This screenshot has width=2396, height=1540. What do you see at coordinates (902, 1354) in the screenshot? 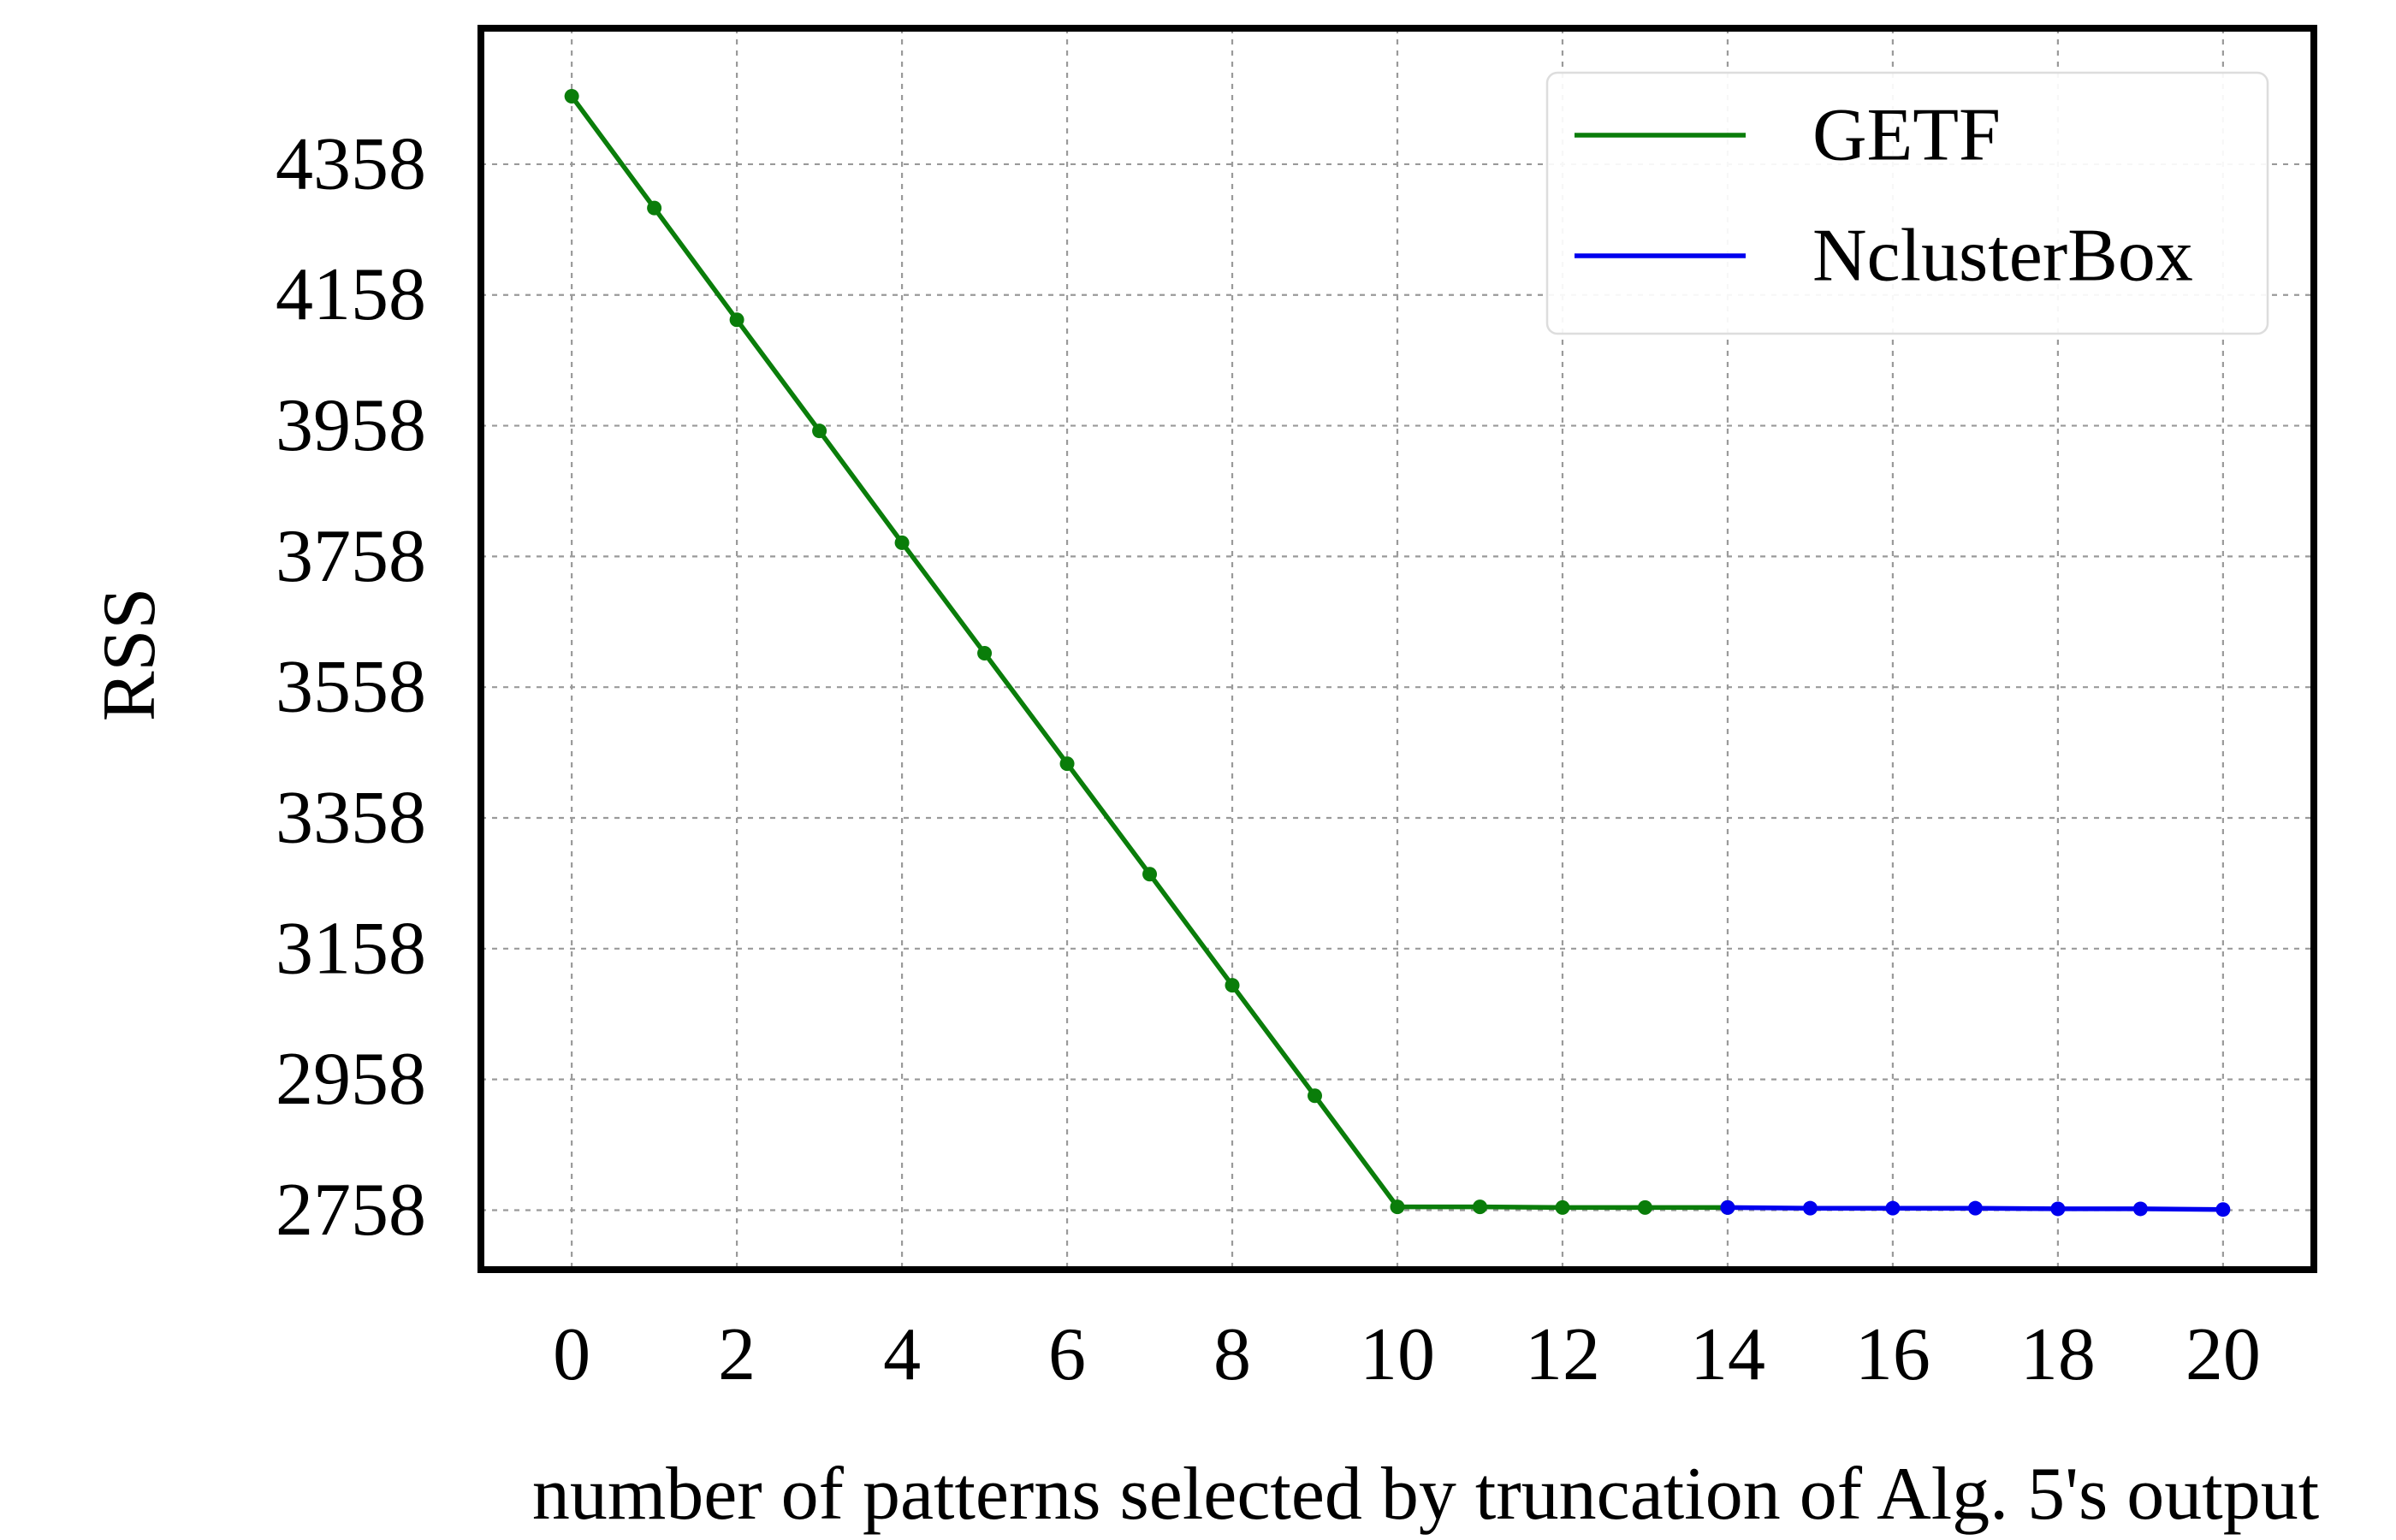
I see `x-tick-label: 4` at bounding box center [902, 1354].